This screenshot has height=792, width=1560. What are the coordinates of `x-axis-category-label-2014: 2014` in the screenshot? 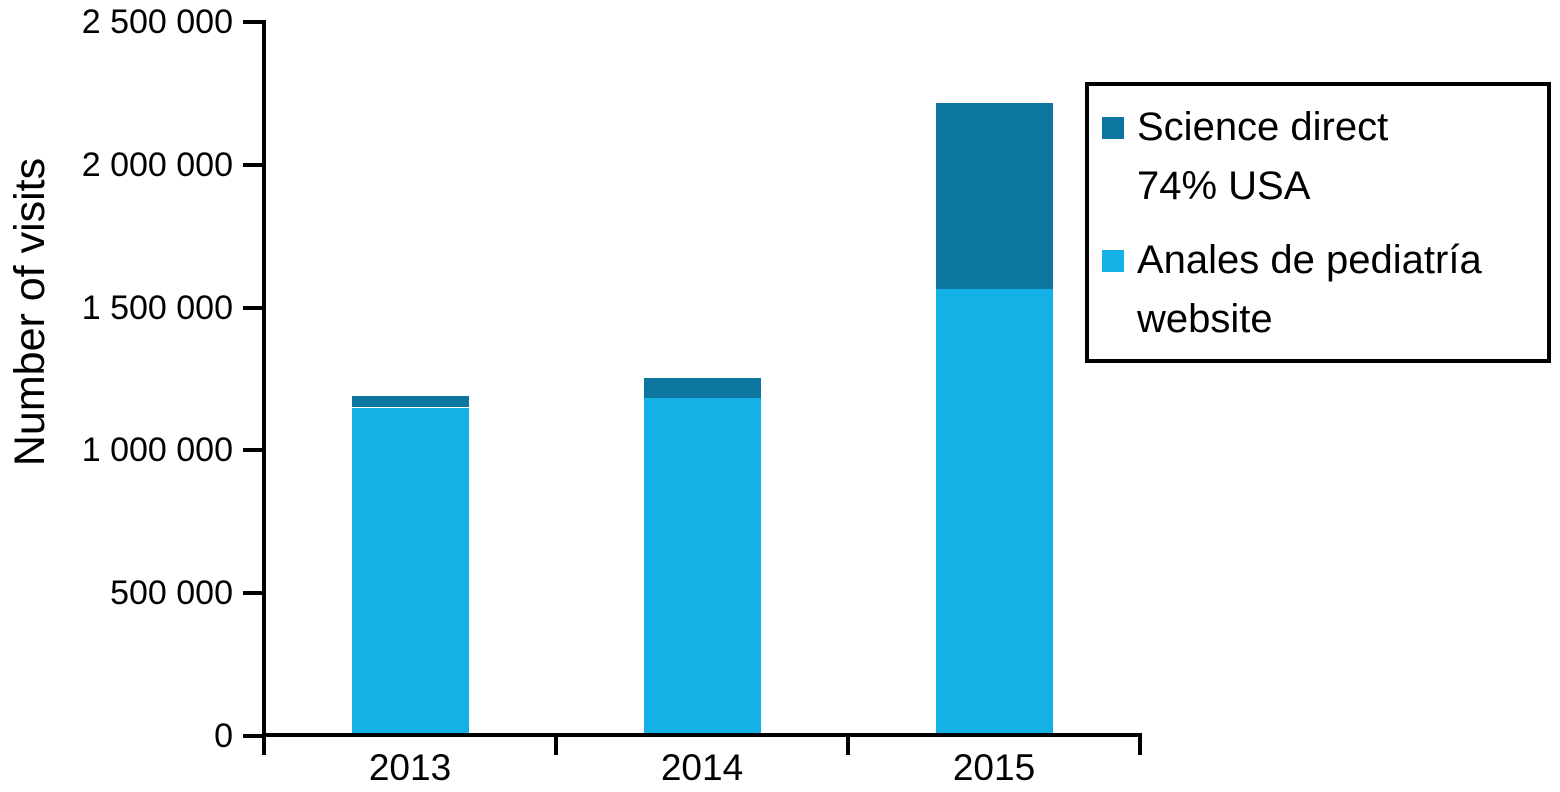 It's located at (702, 767).